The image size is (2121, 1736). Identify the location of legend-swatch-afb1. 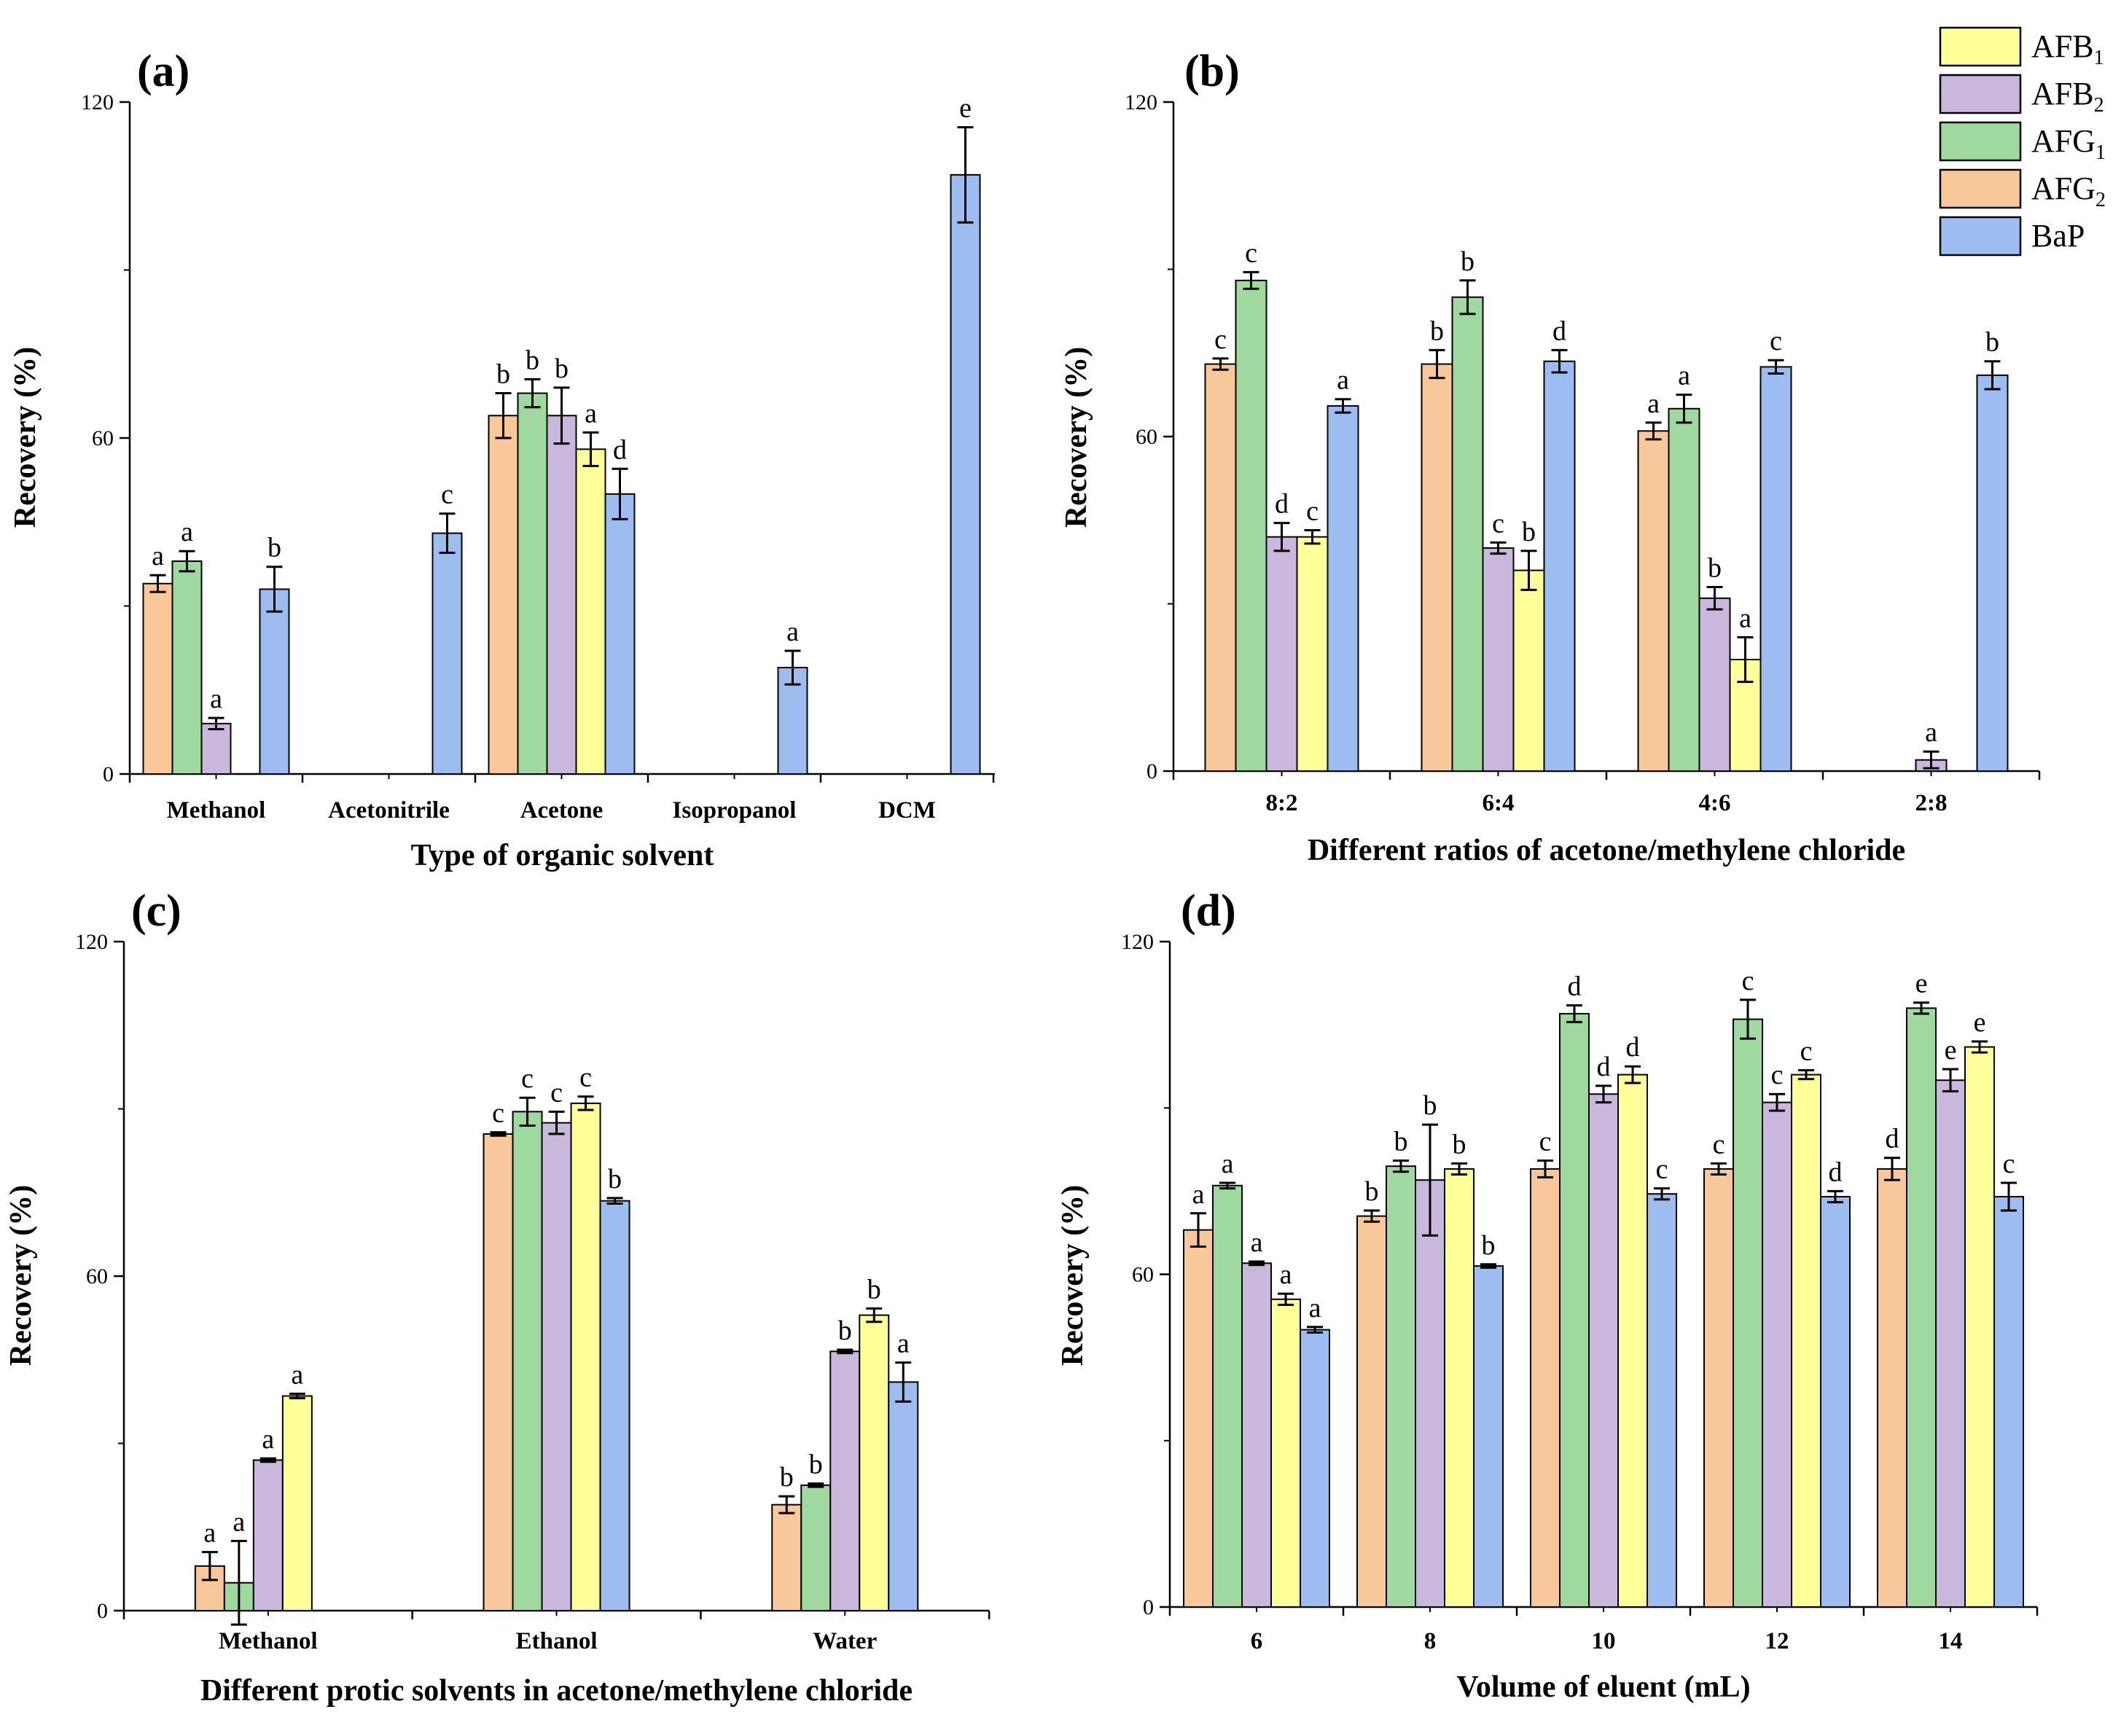
(1980, 46).